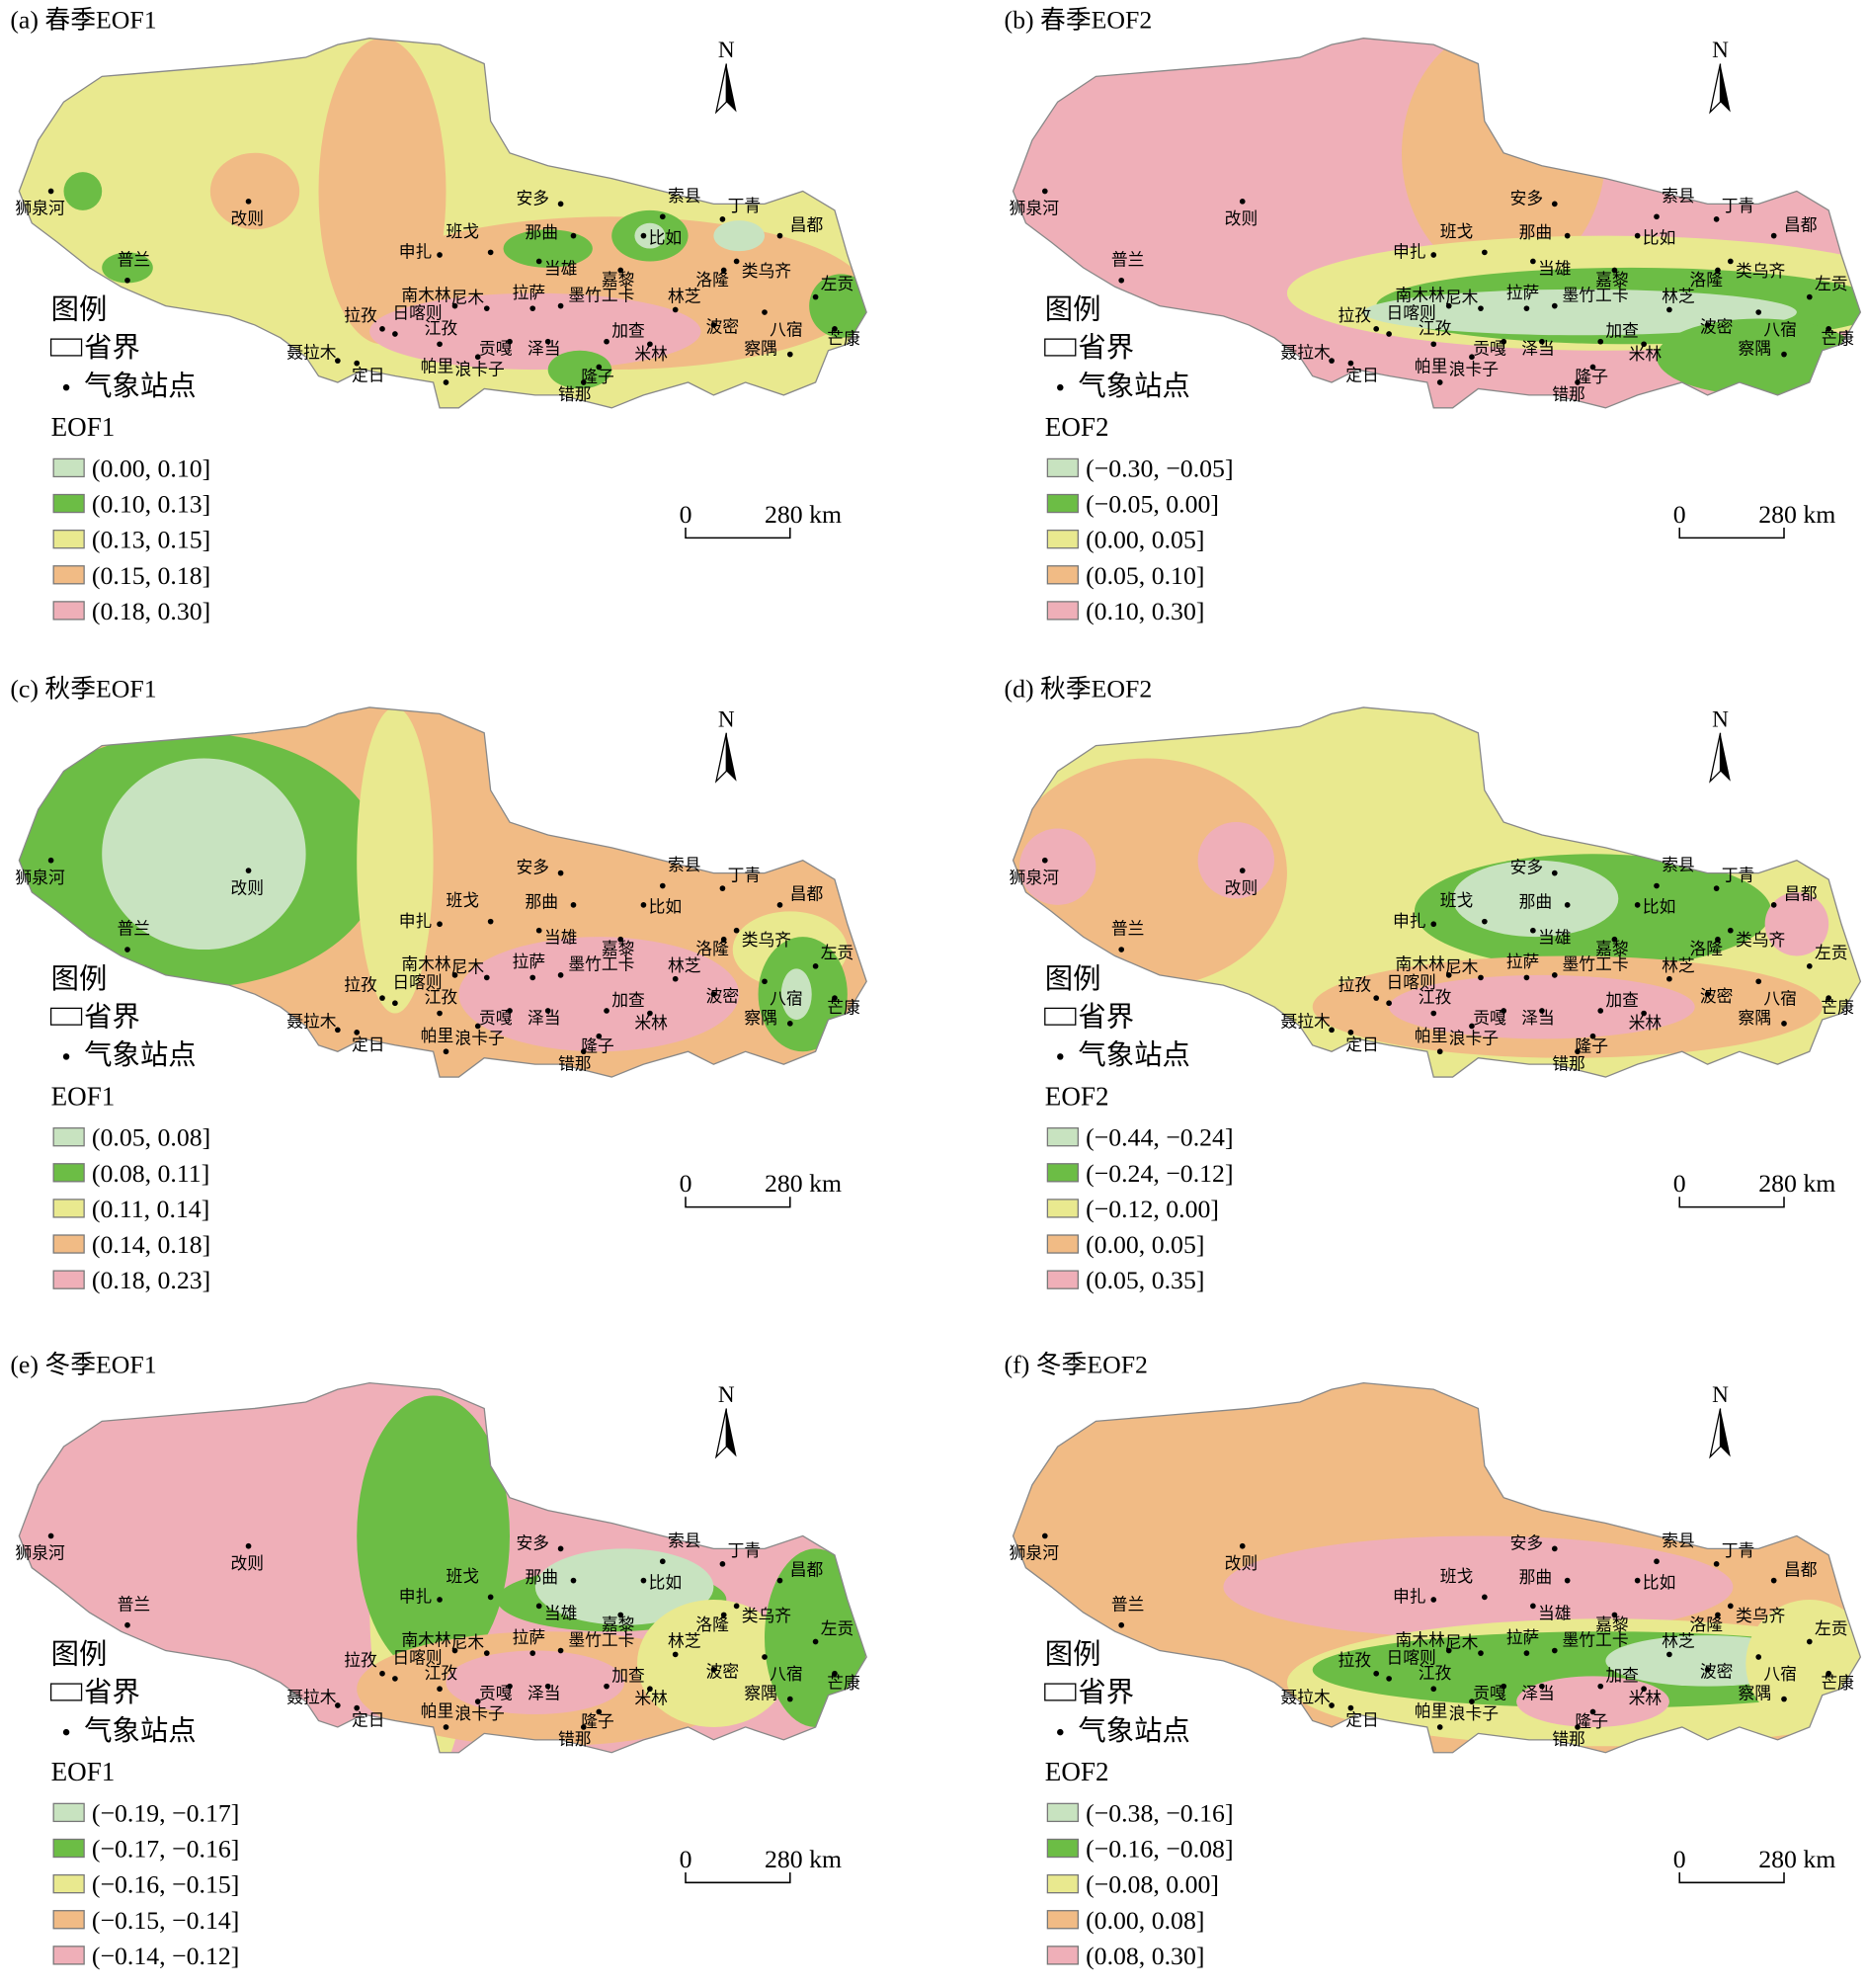  I want to click on station-label: 米林, so click(651, 1699).